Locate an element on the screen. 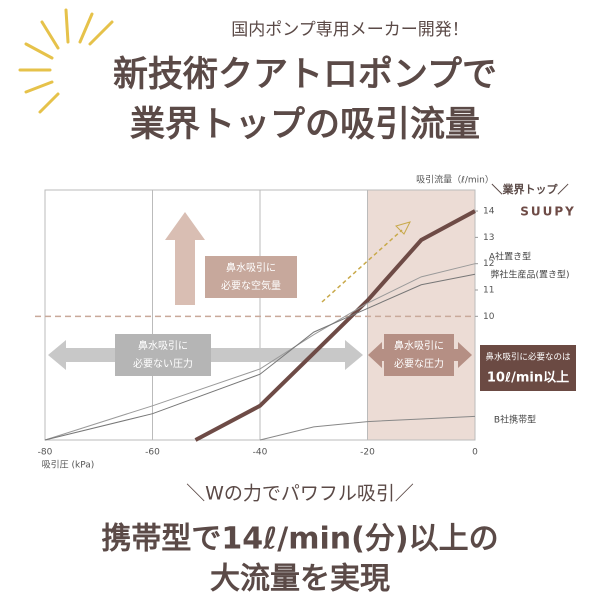 The image size is (600, 600). y-axis-label: 吸引流量（ℓ/min） is located at coordinates (455, 180).